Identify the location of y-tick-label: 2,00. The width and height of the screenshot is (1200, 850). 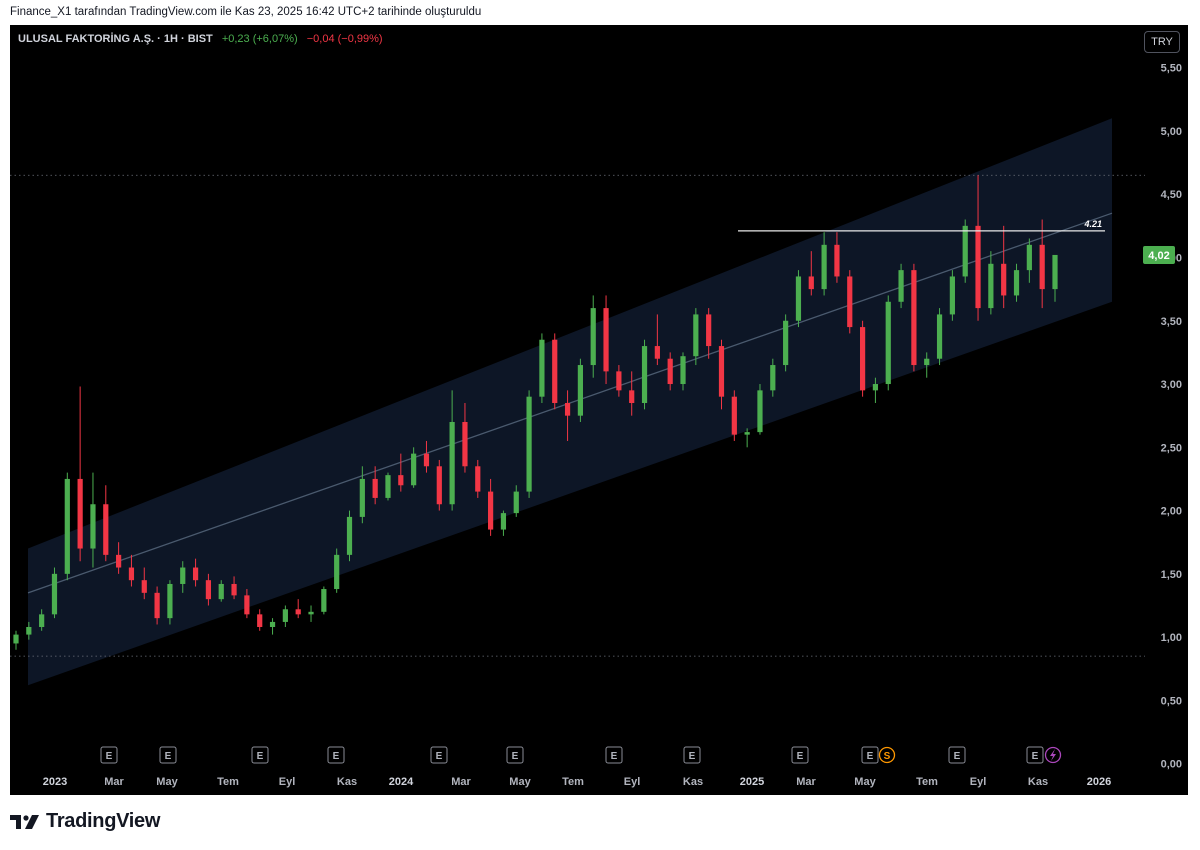
(1171, 512).